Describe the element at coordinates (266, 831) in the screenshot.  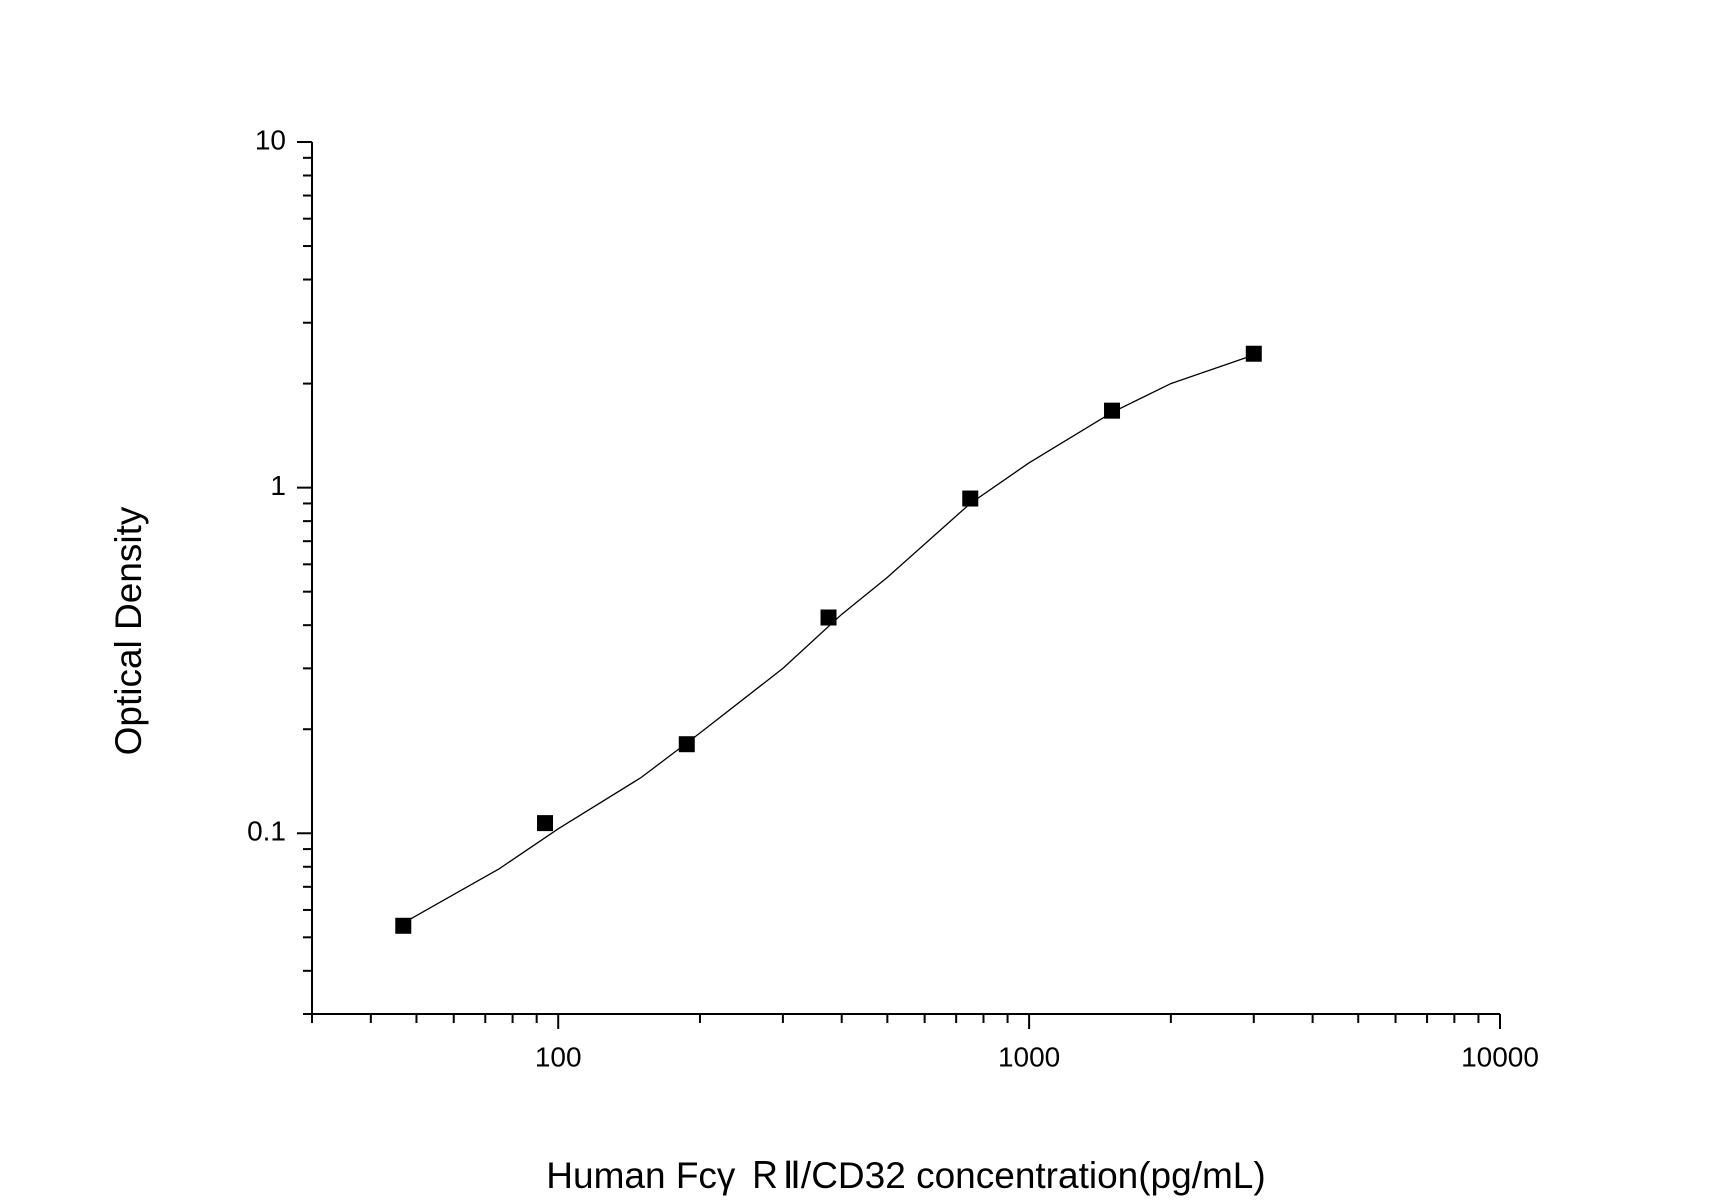
I see `y-tick-label: 0.1` at that location.